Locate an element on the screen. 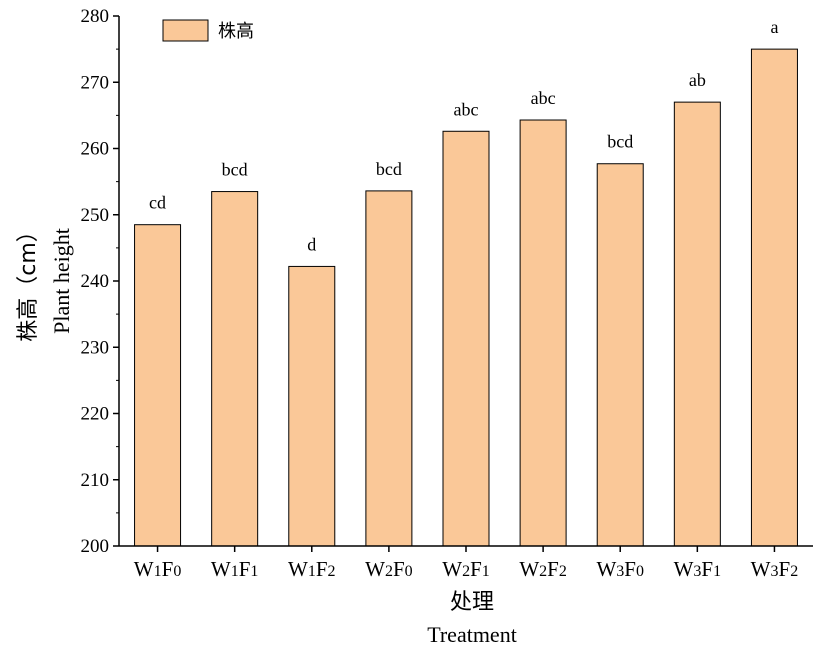 Image resolution: width=827 pixels, height=650 pixels. bar-significance-label: d is located at coordinates (311, 244).